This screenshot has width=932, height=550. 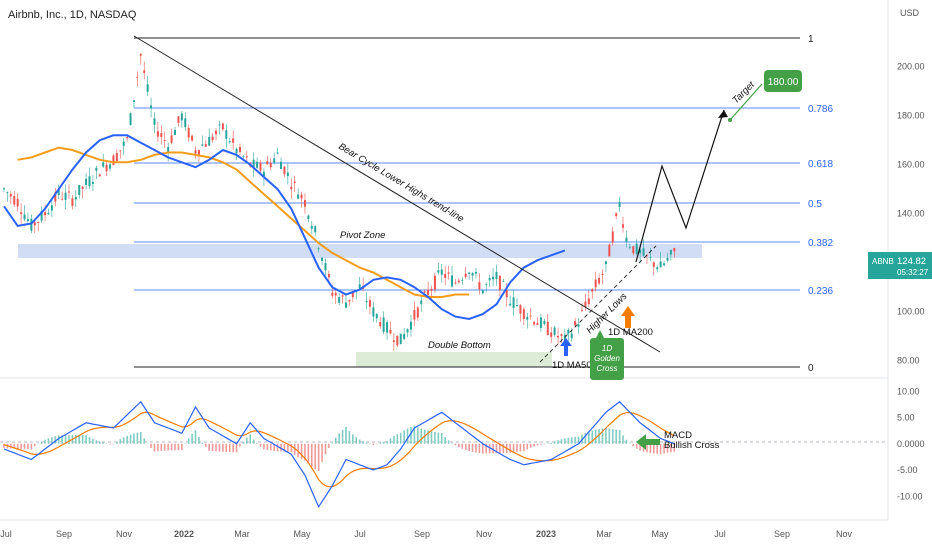 I want to click on ma200-arrow-icon, so click(x=628, y=317).